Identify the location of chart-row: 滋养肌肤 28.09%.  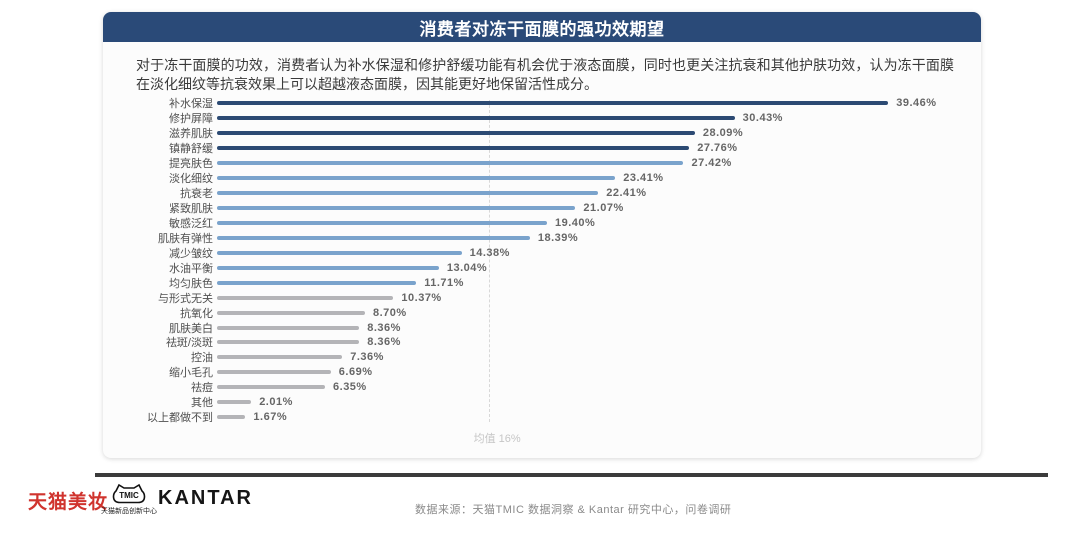
(542, 133).